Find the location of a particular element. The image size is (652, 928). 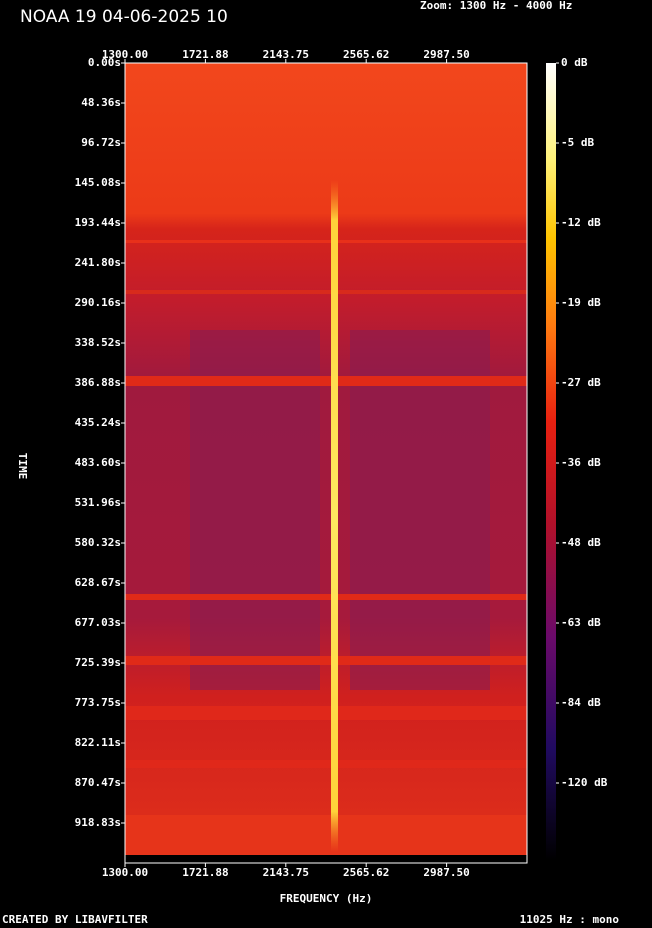

footer-left: CREATED BY LIBAVFILTER is located at coordinates (75, 919).